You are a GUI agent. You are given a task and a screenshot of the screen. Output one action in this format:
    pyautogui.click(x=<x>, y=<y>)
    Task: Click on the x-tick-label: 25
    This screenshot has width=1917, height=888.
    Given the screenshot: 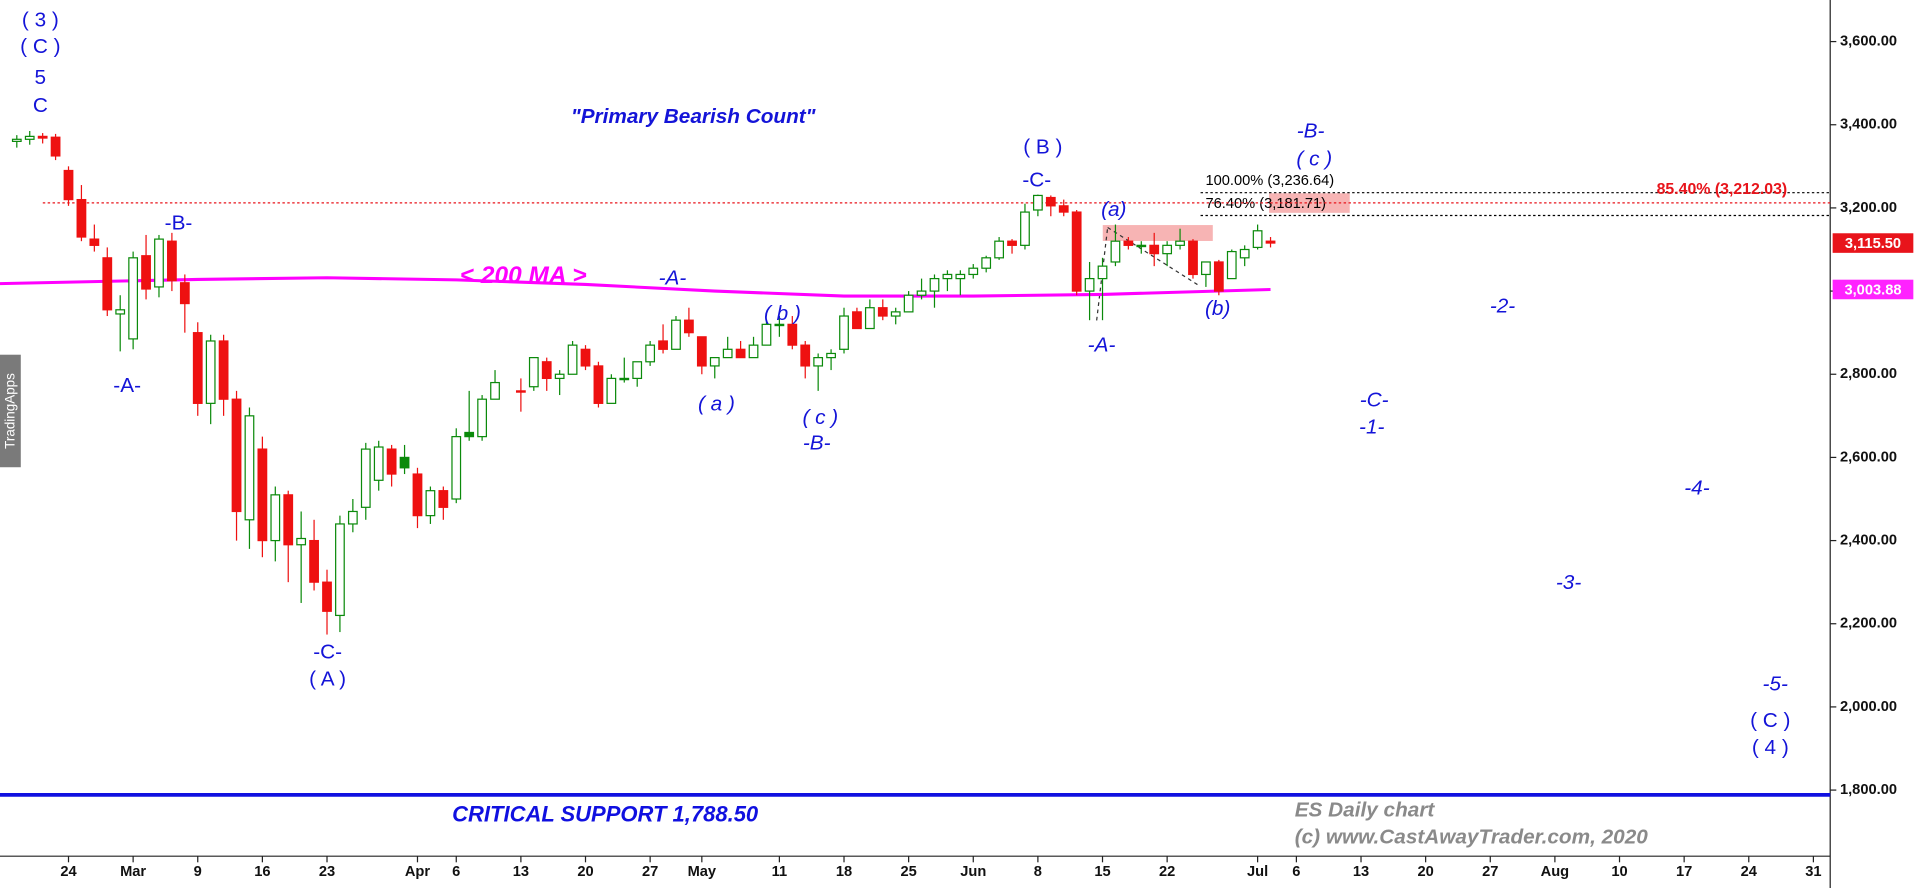 What is the action you would take?
    pyautogui.click(x=908, y=872)
    